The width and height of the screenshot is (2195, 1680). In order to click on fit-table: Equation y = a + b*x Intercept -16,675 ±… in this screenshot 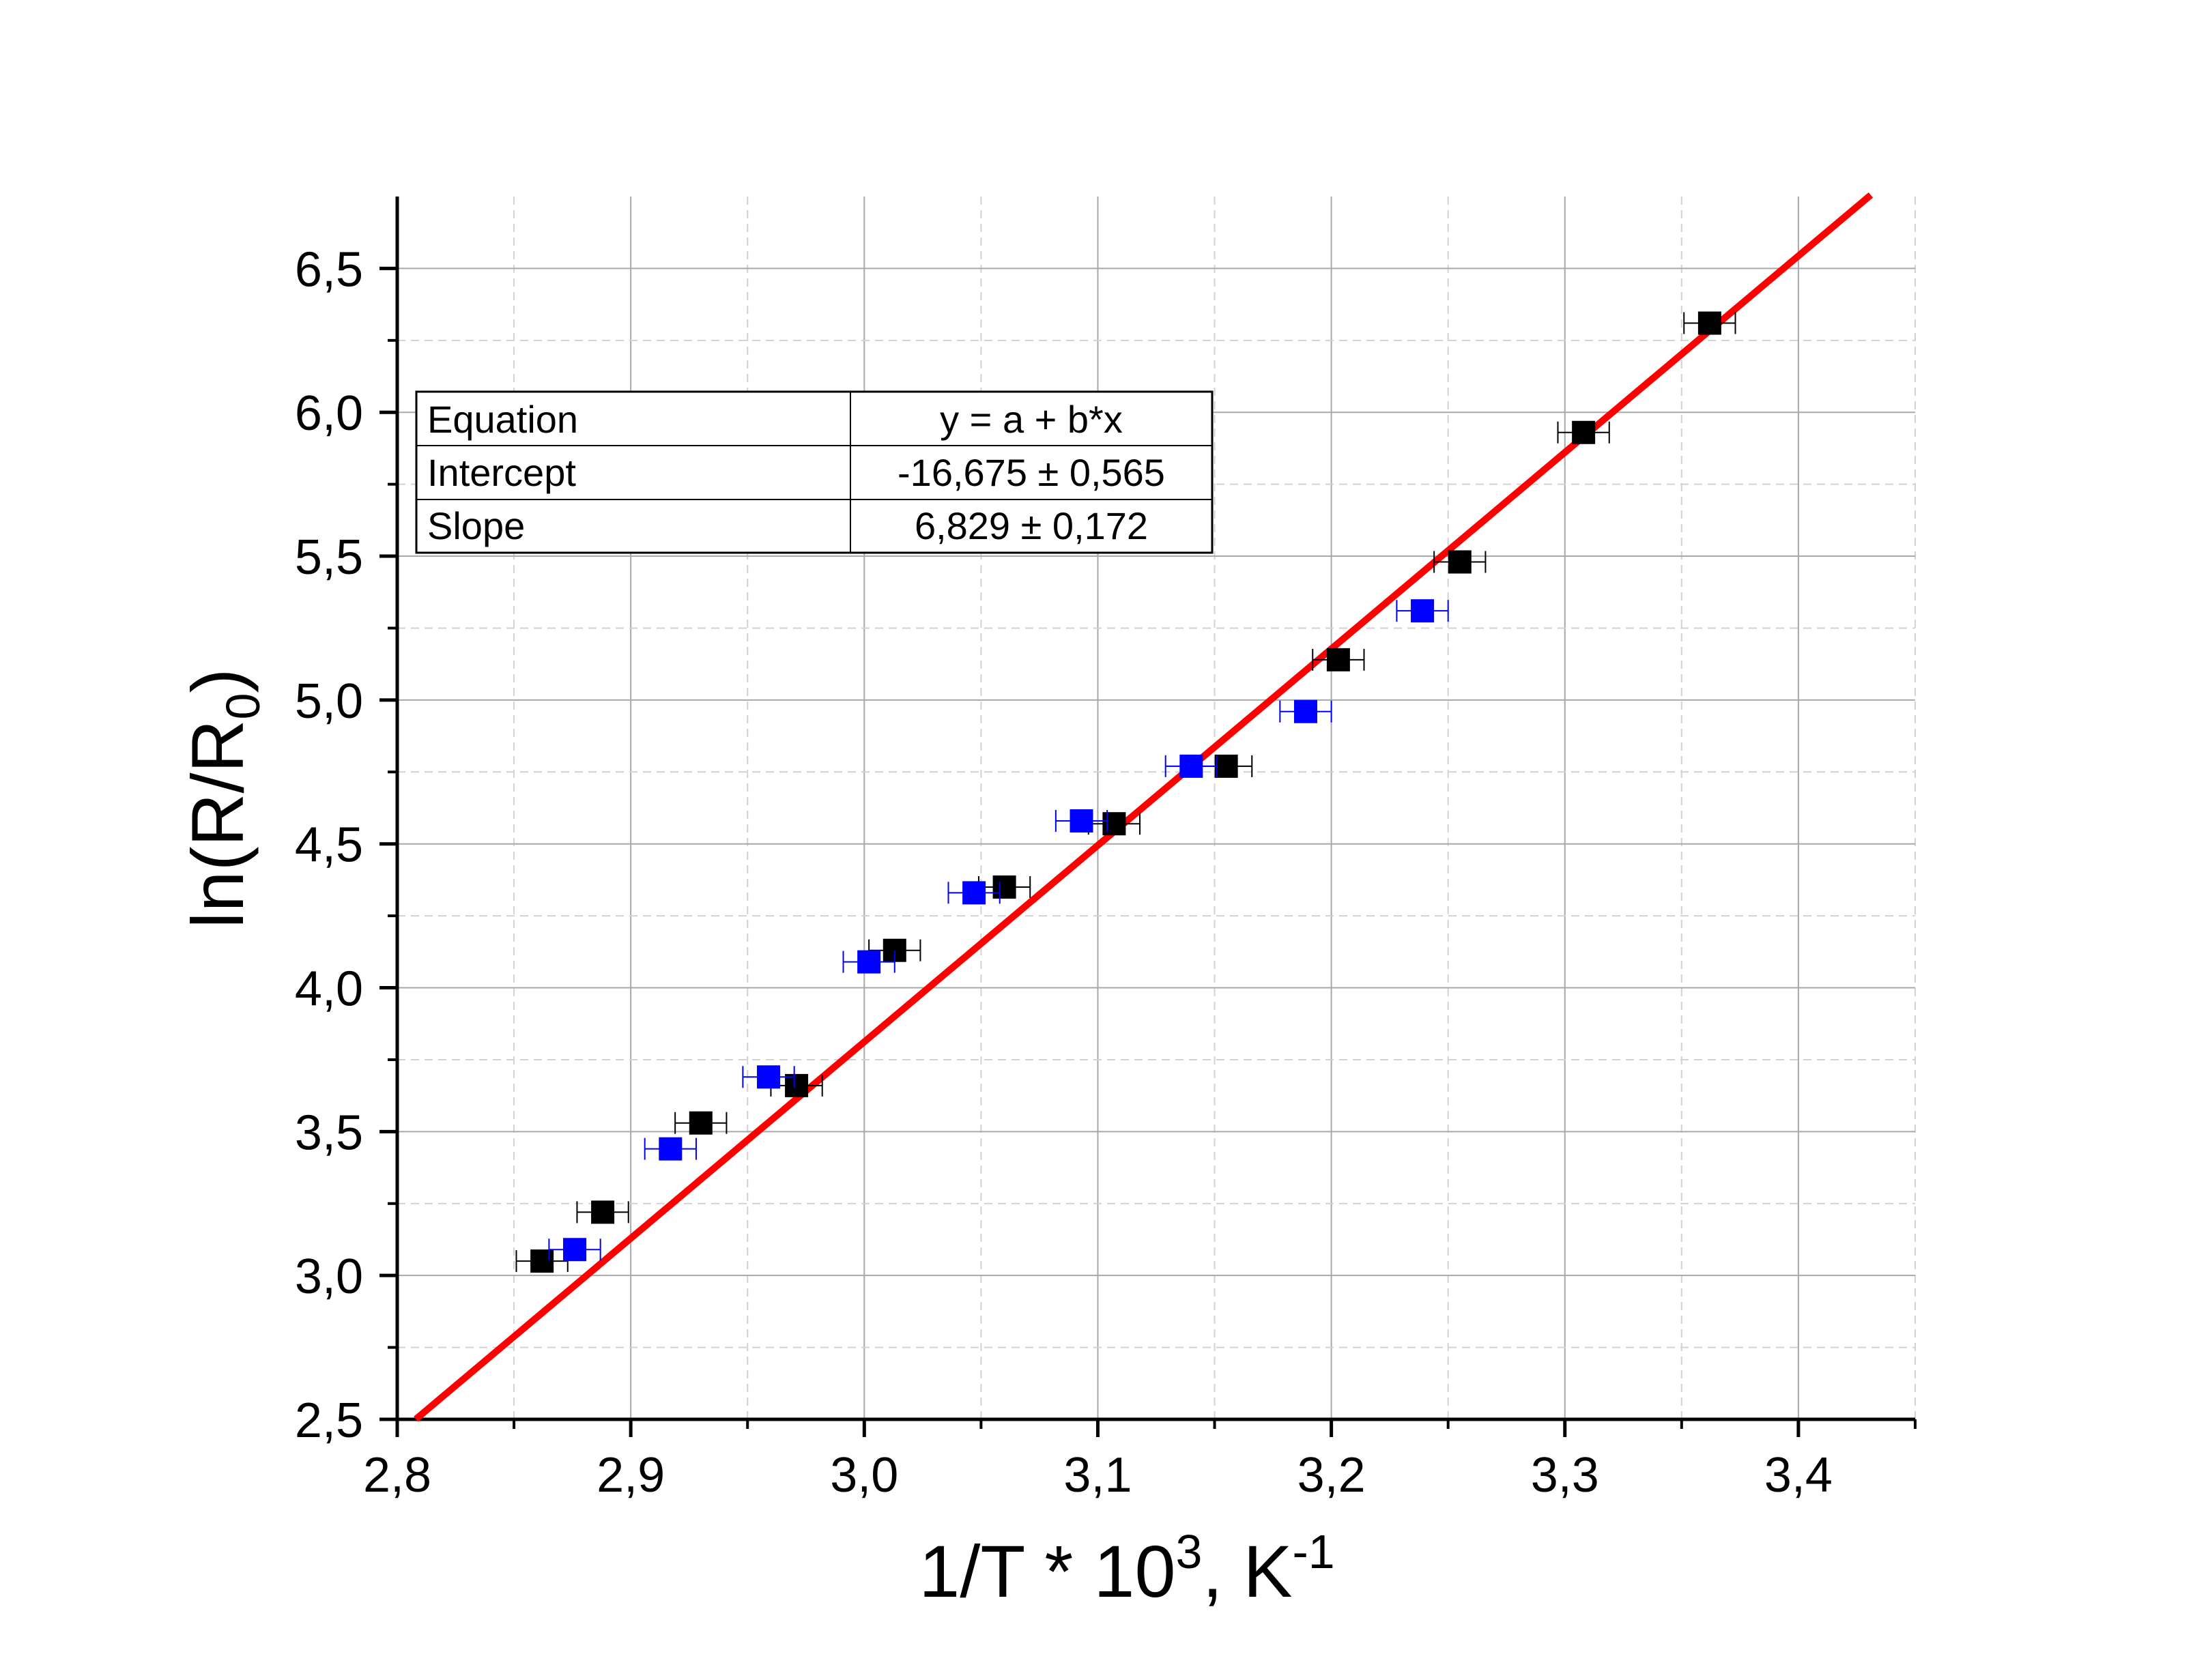, I will do `click(815, 472)`.